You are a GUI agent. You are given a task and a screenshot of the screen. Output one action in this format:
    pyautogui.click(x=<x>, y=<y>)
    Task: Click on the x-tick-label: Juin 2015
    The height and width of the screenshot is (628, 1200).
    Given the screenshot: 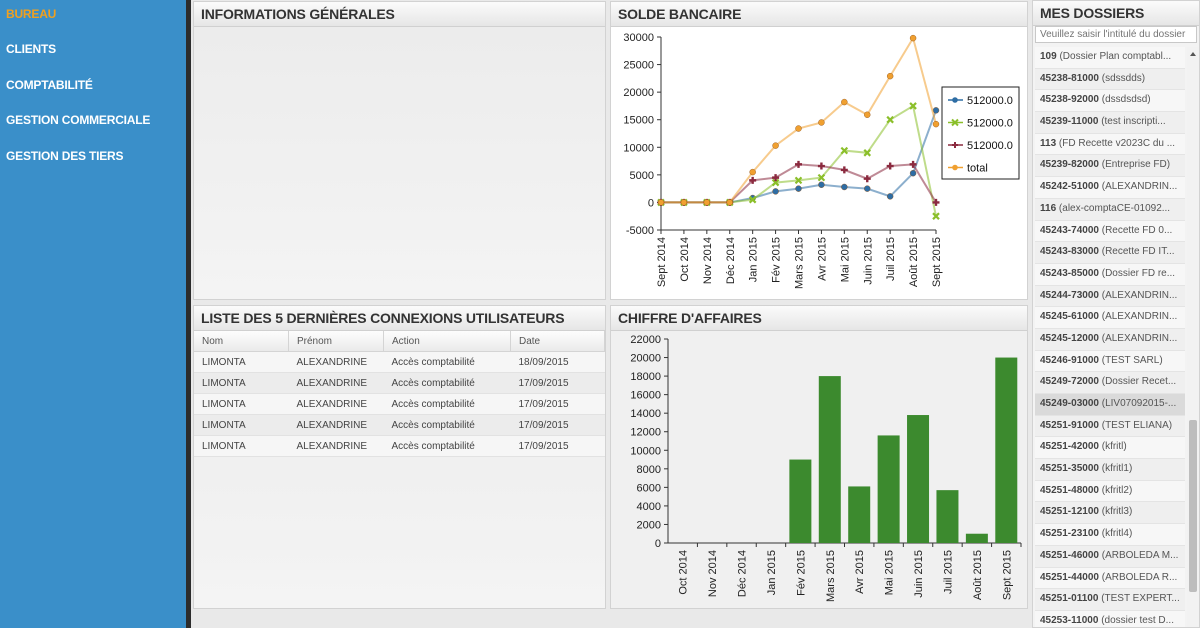 What is the action you would take?
    pyautogui.click(x=919, y=574)
    